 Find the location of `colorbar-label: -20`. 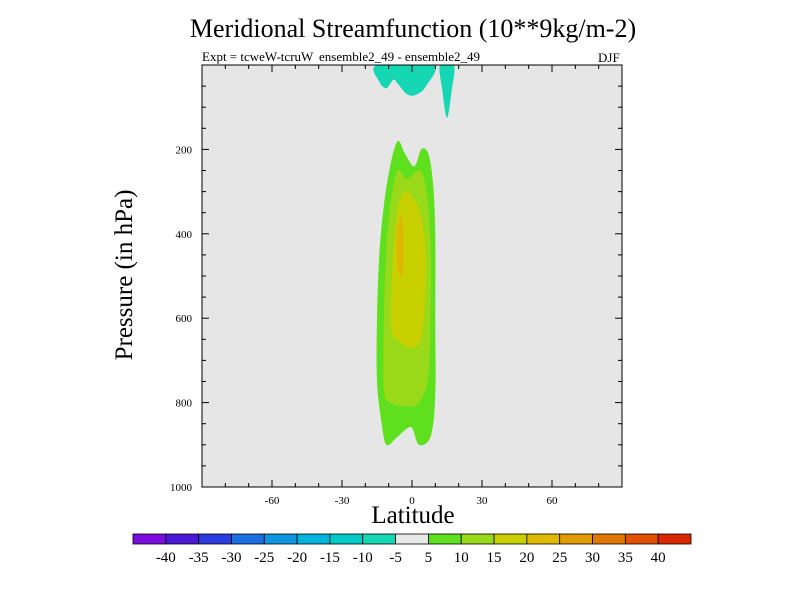

colorbar-label: -20 is located at coordinates (297, 558).